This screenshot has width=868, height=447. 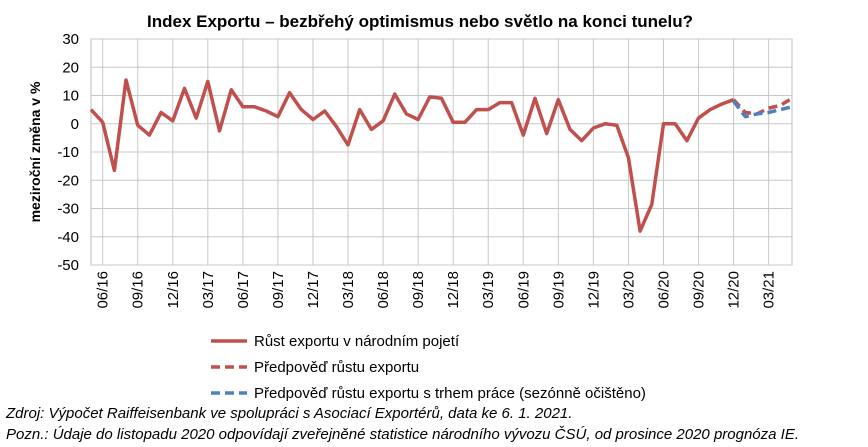 I want to click on y-tick-label: 30, so click(x=70, y=39).